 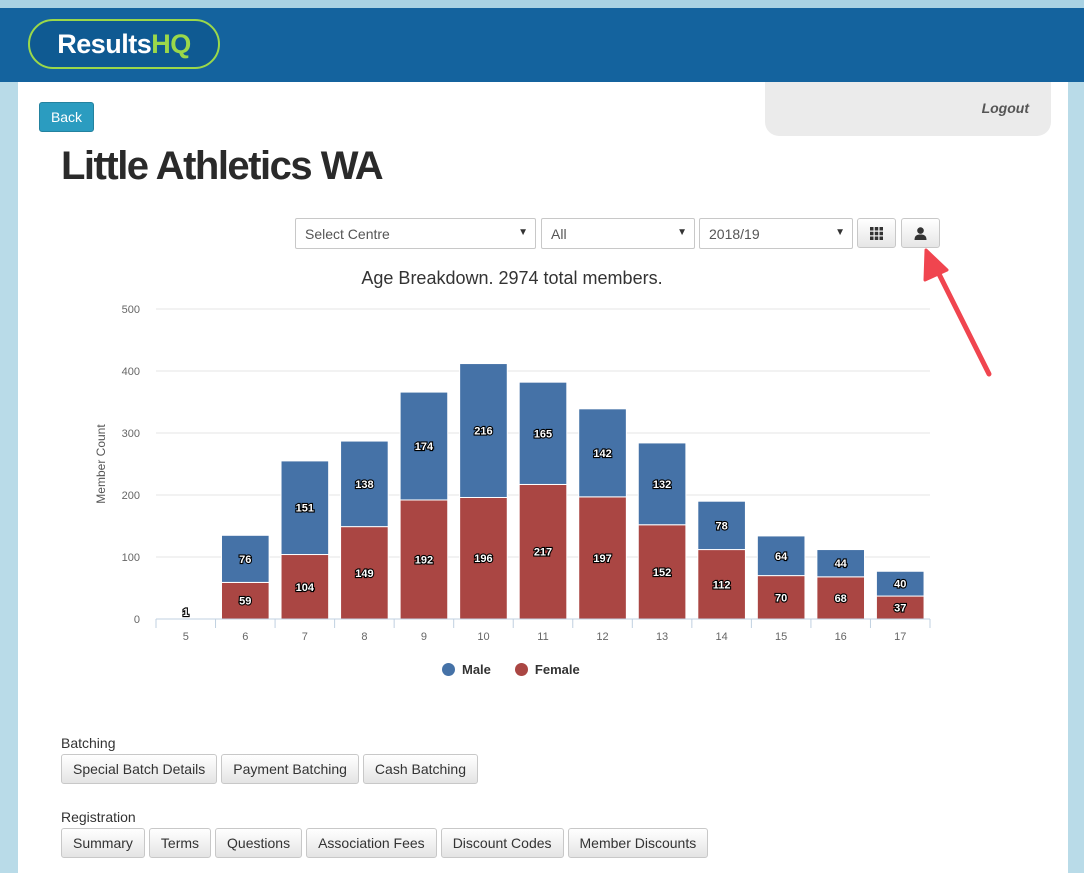 I want to click on legend-male-swatch, so click(x=448, y=669).